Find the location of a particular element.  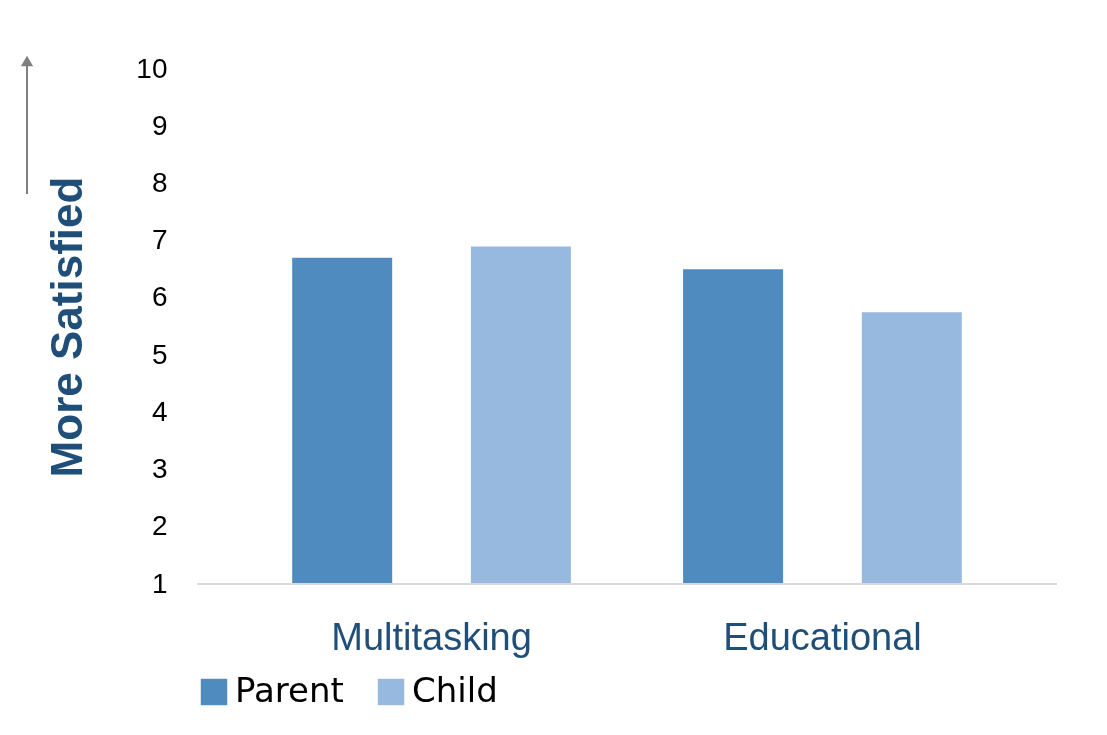

y-tick-label: 2 is located at coordinates (159, 526).